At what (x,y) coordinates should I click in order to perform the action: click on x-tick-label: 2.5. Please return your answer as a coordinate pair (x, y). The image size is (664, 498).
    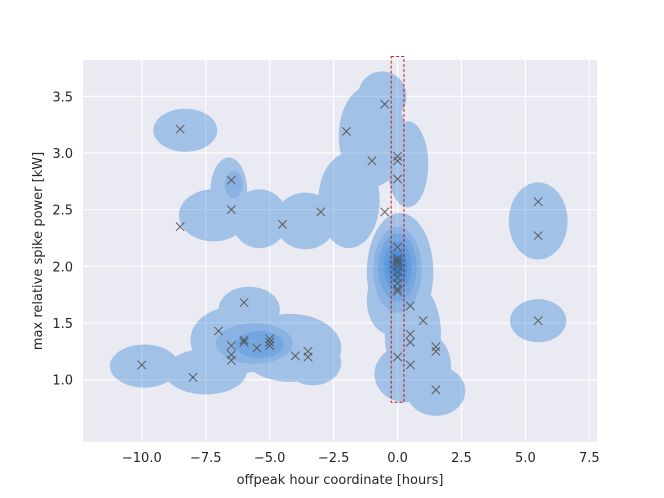
    Looking at the image, I should click on (461, 458).